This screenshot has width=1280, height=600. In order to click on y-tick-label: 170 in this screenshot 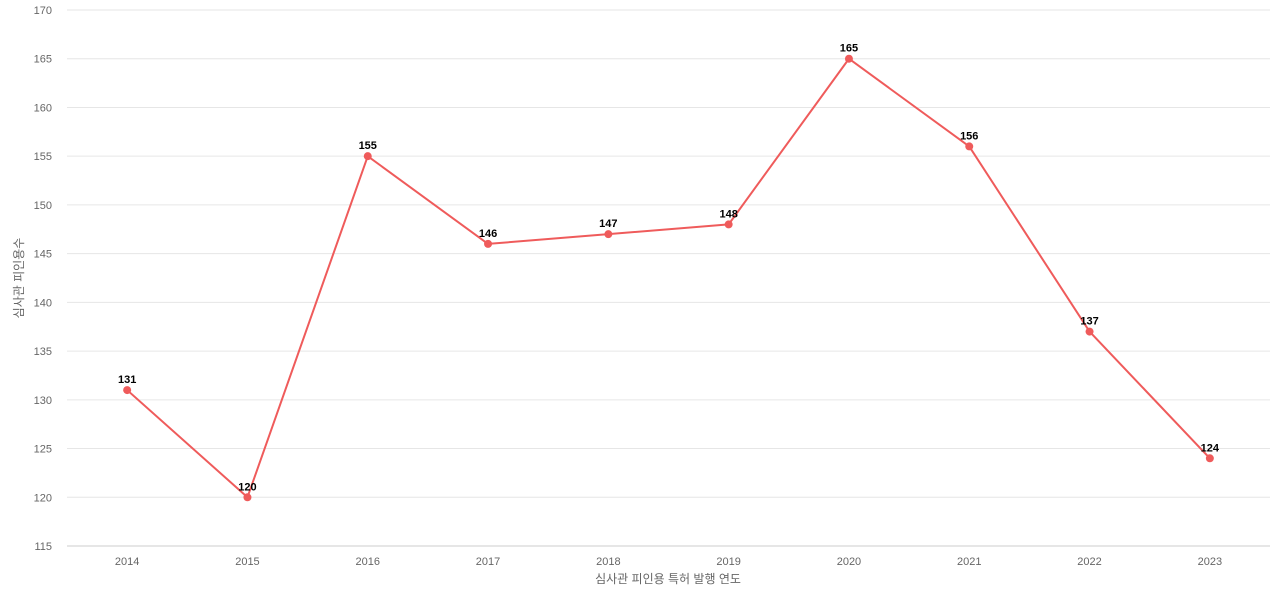, I will do `click(43, 11)`.